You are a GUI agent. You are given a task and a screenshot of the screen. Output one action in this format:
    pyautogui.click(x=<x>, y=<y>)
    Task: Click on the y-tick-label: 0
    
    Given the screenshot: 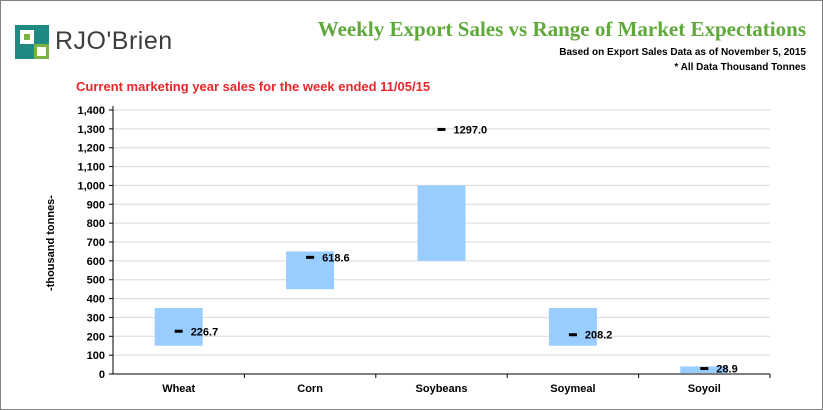 What is the action you would take?
    pyautogui.click(x=102, y=375)
    